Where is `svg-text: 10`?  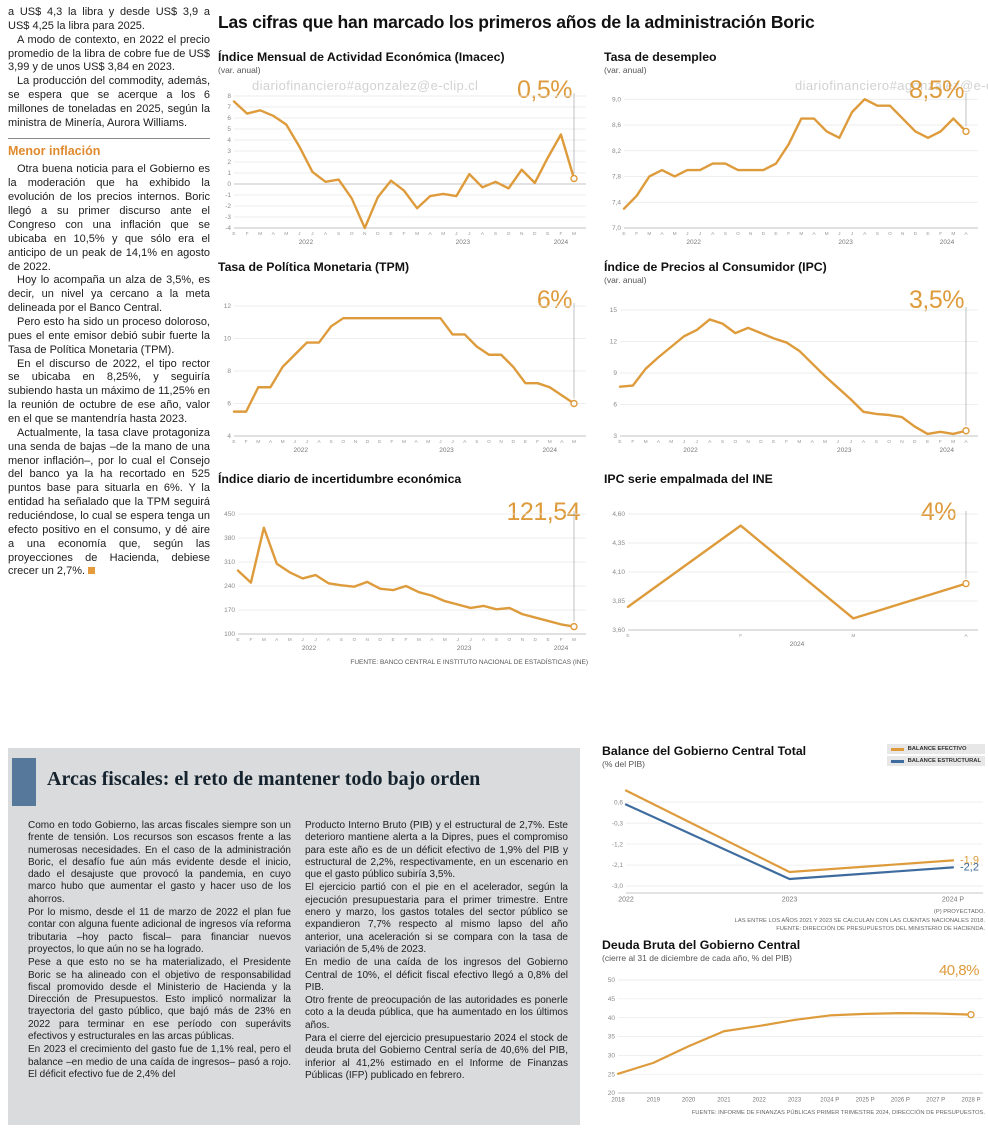
svg-text: 10 is located at coordinates (228, 339).